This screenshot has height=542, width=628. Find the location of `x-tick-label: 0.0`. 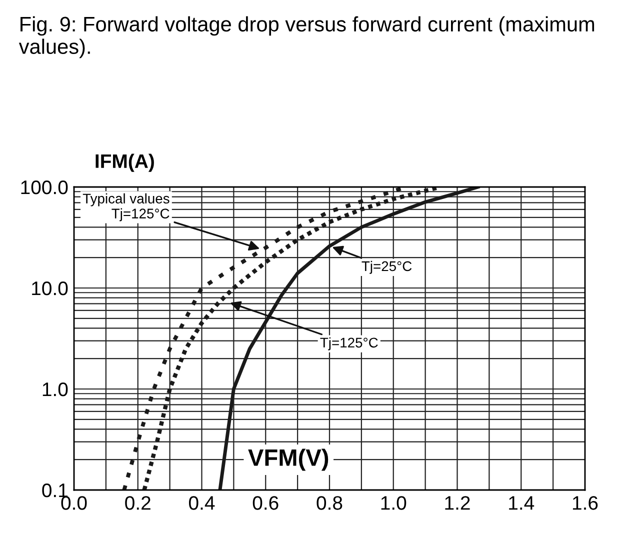

x-tick-label: 0.0 is located at coordinates (74, 503).